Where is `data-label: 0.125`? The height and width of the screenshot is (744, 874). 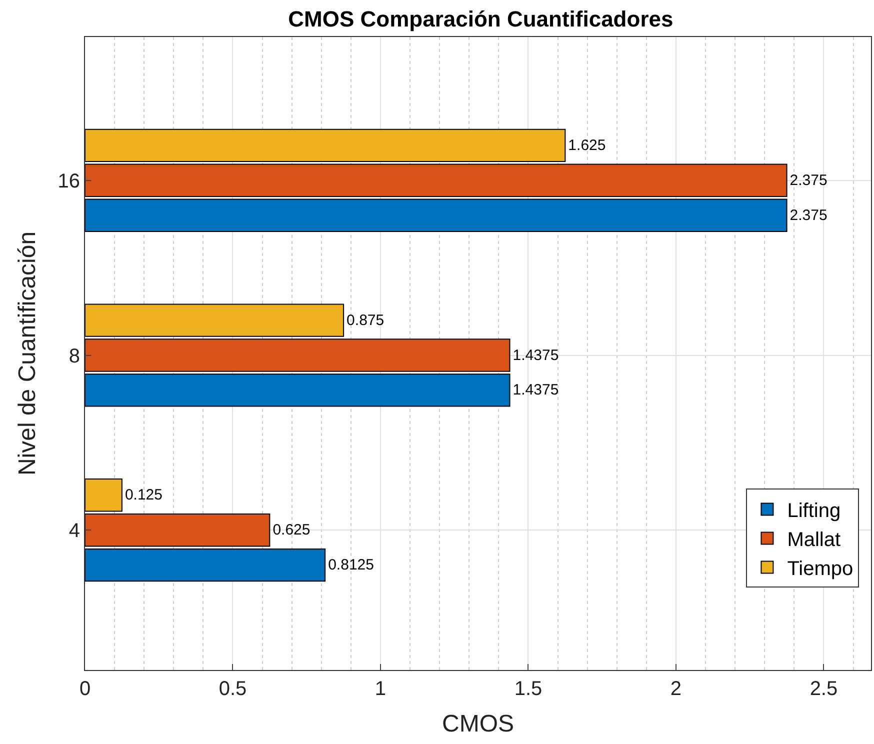 data-label: 0.125 is located at coordinates (143, 495).